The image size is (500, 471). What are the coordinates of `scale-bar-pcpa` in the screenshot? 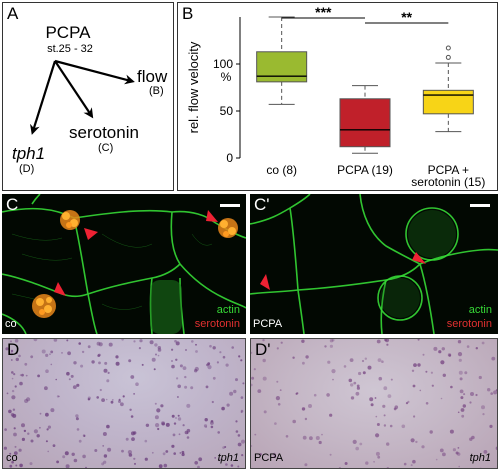 It's located at (480, 205).